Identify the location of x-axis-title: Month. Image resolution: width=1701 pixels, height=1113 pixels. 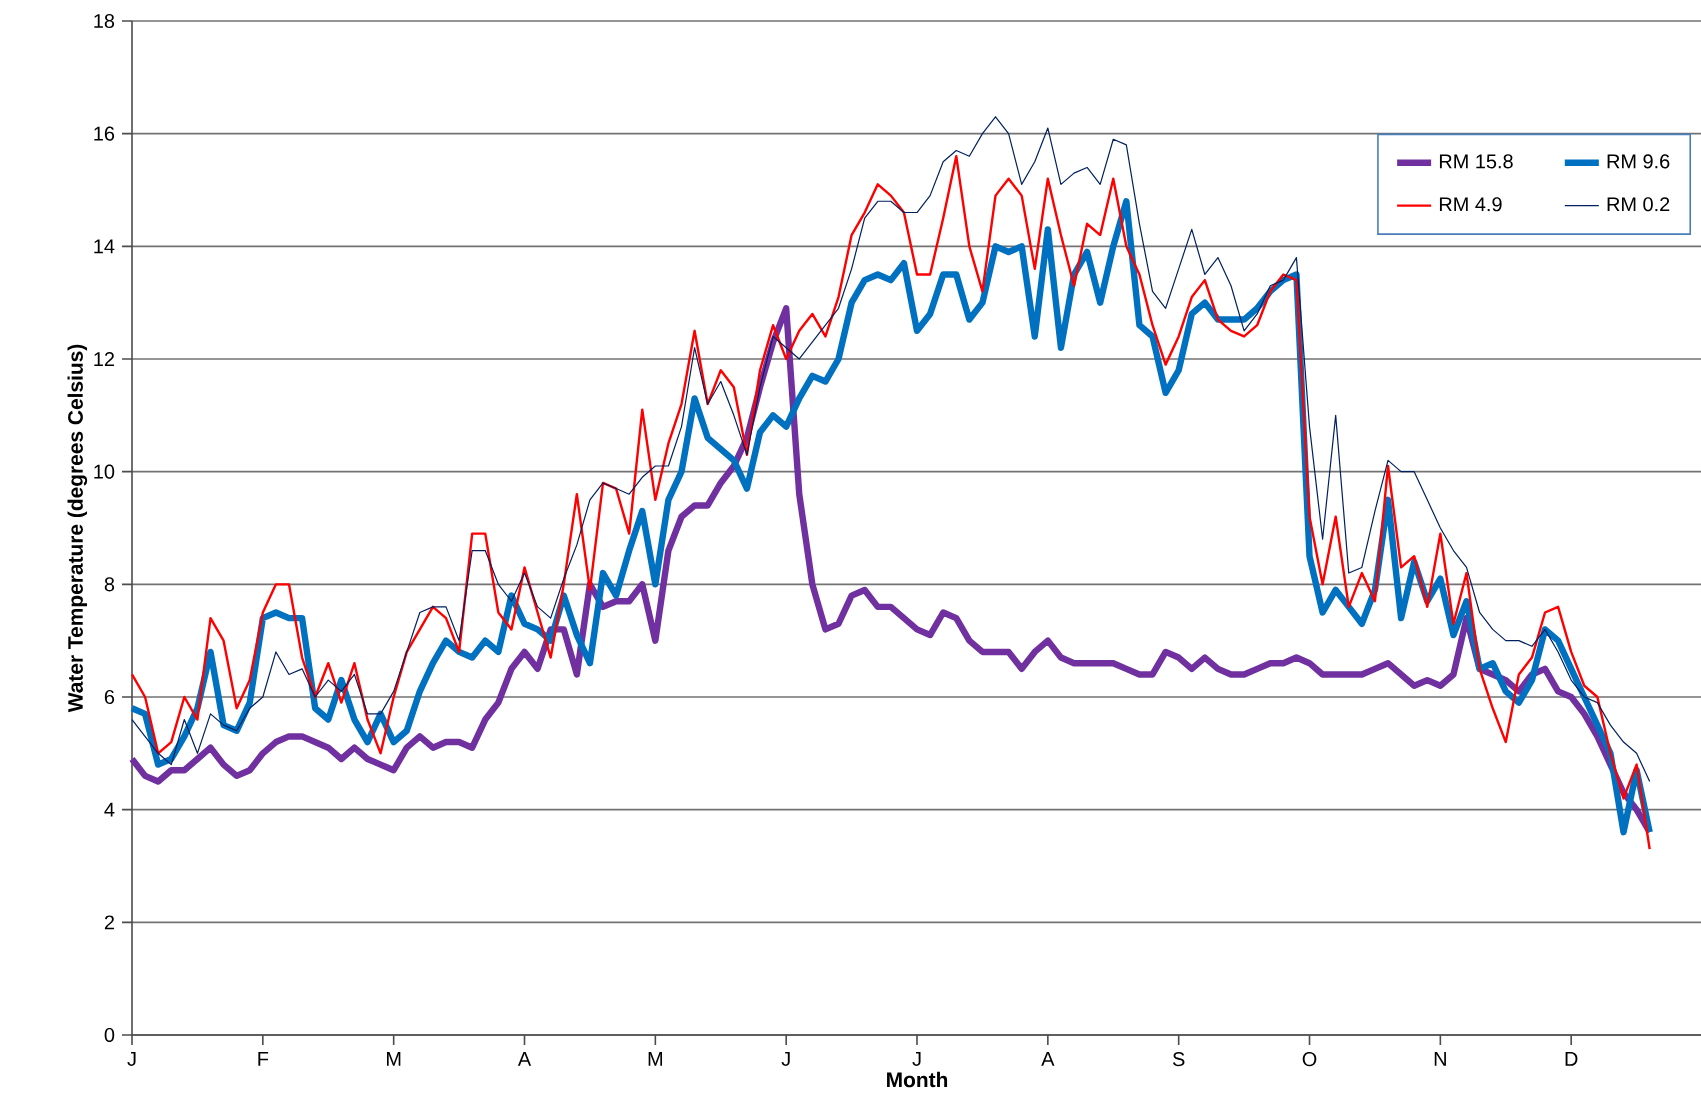
(917, 1079).